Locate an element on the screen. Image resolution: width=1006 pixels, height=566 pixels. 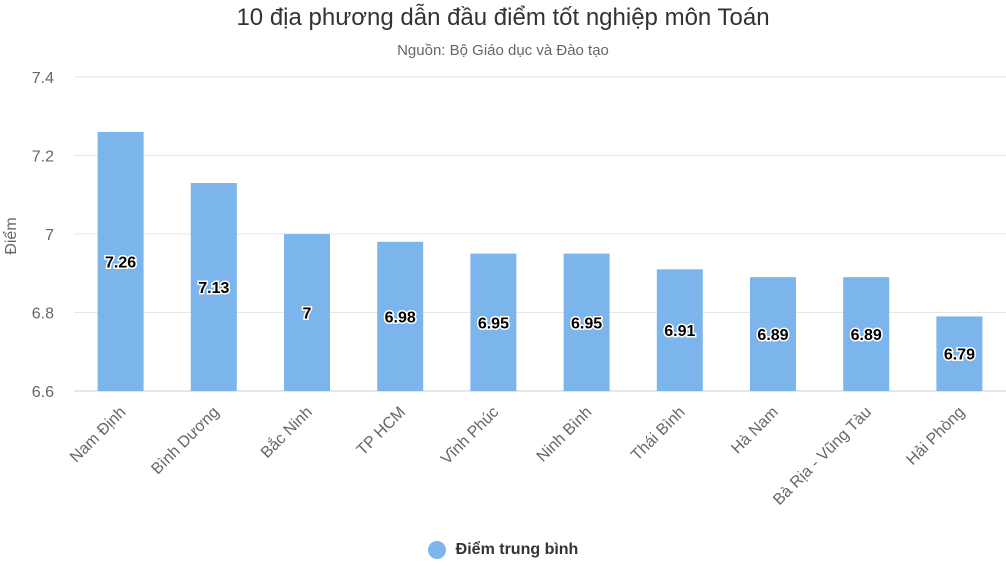
x-tick-label: Thái Bình is located at coordinates (658, 434).